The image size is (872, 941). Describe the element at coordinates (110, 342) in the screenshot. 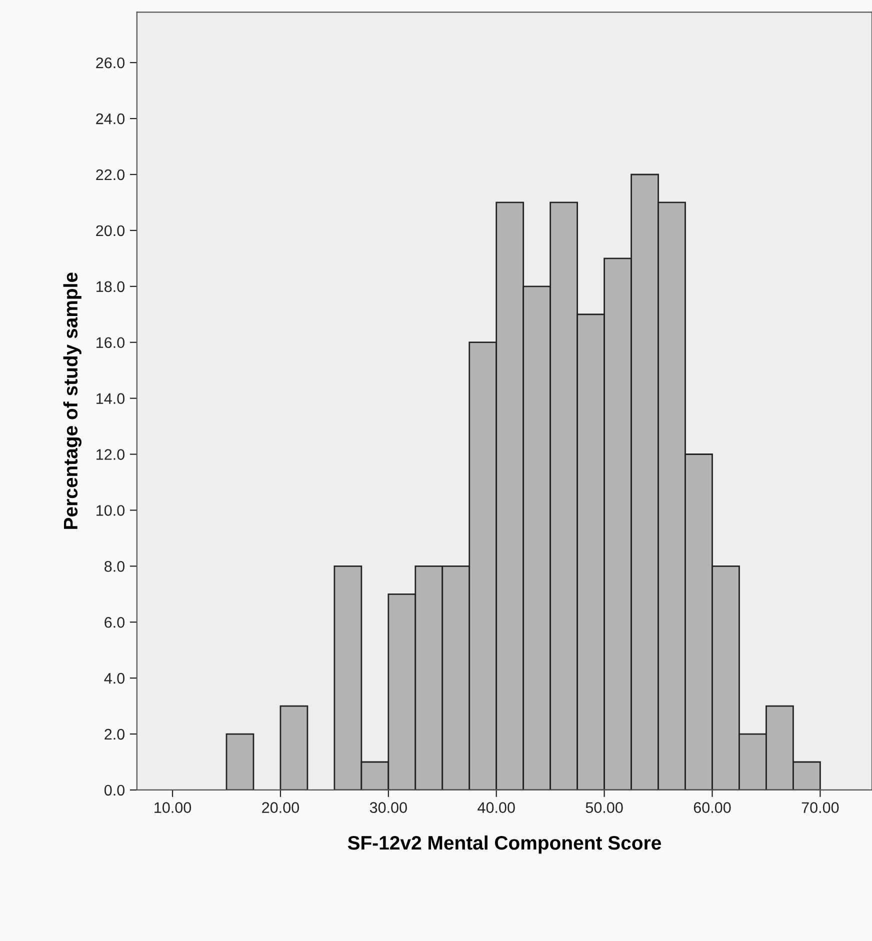

I see `y-tick-label: 16.0` at that location.